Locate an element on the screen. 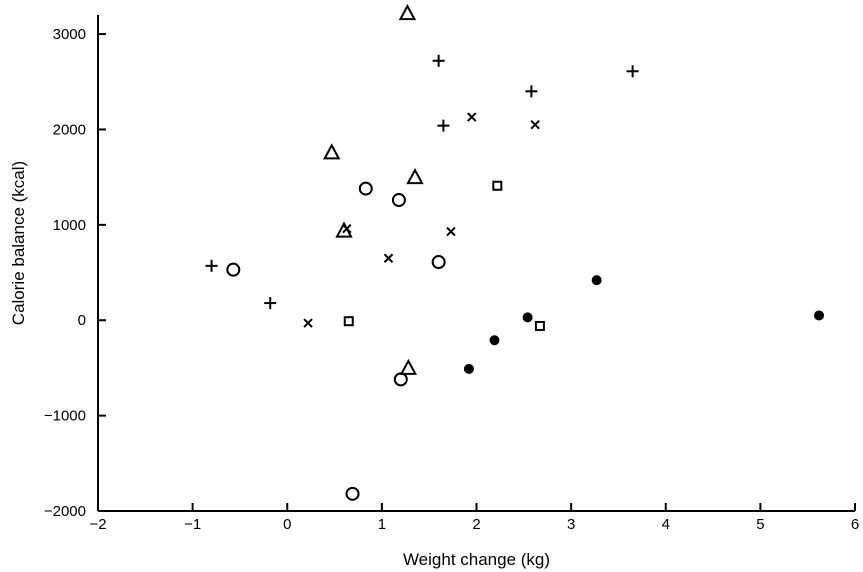  x-axis-ticks: −2 −1 0 1 2 3 4 5 6 is located at coordinates (474, 518).